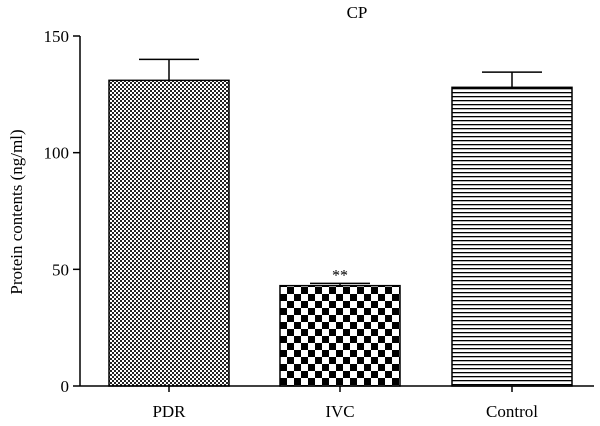 This screenshot has height=426, width=600. What do you see at coordinates (62, 211) in the screenshot?
I see `y-ticks-group: 0 50 100 150` at bounding box center [62, 211].